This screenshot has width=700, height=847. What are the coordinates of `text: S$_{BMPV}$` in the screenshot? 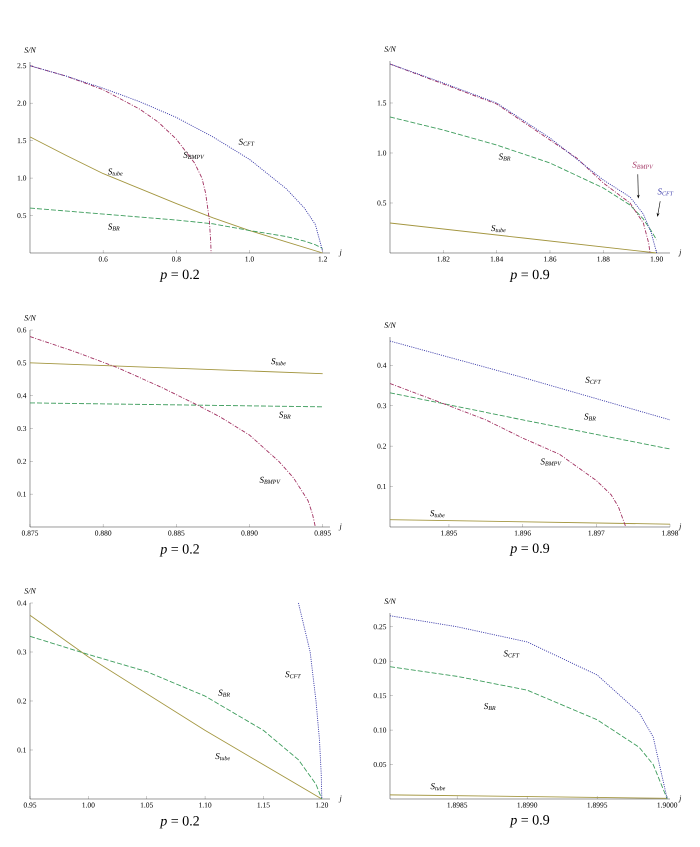 It's located at (643, 165).